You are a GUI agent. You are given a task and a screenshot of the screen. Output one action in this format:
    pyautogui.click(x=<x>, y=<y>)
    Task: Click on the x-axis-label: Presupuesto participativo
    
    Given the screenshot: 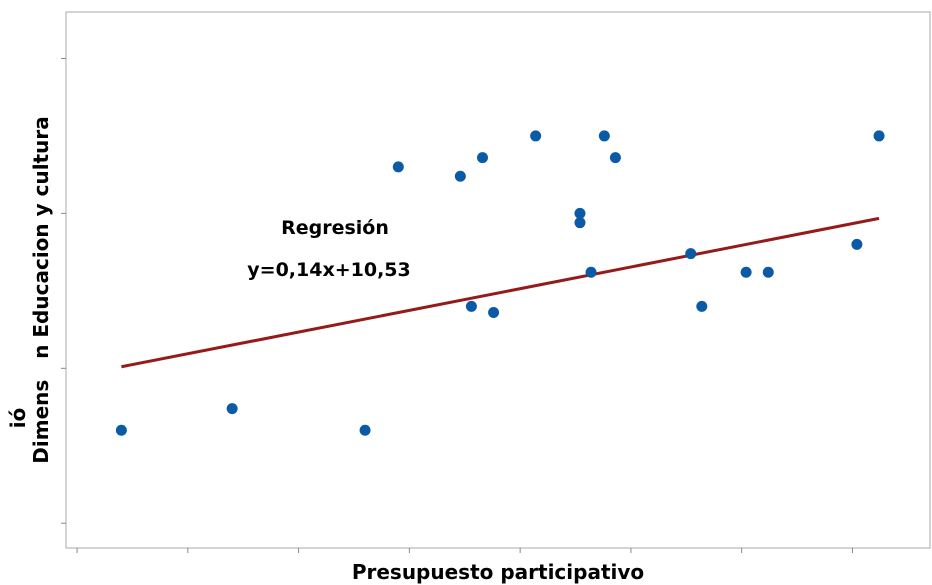 What is the action you would take?
    pyautogui.click(x=498, y=572)
    